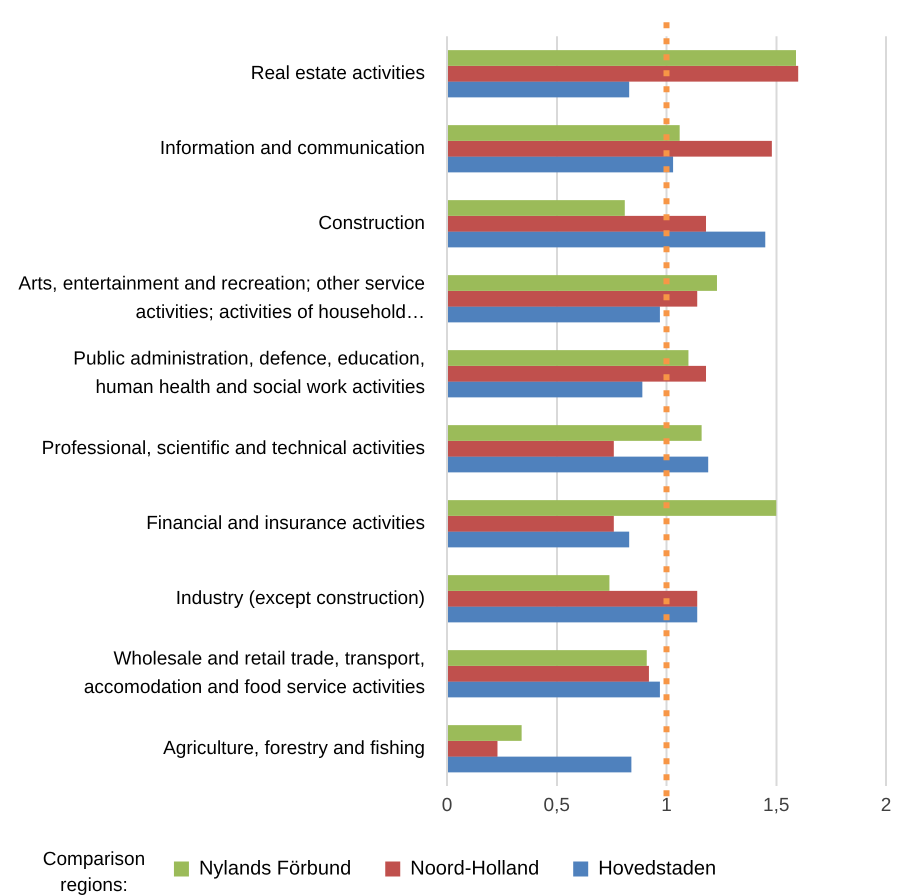 This screenshot has width=908, height=895. Describe the element at coordinates (475, 869) in the screenshot. I see `legend-label: Noord-Holland` at that location.